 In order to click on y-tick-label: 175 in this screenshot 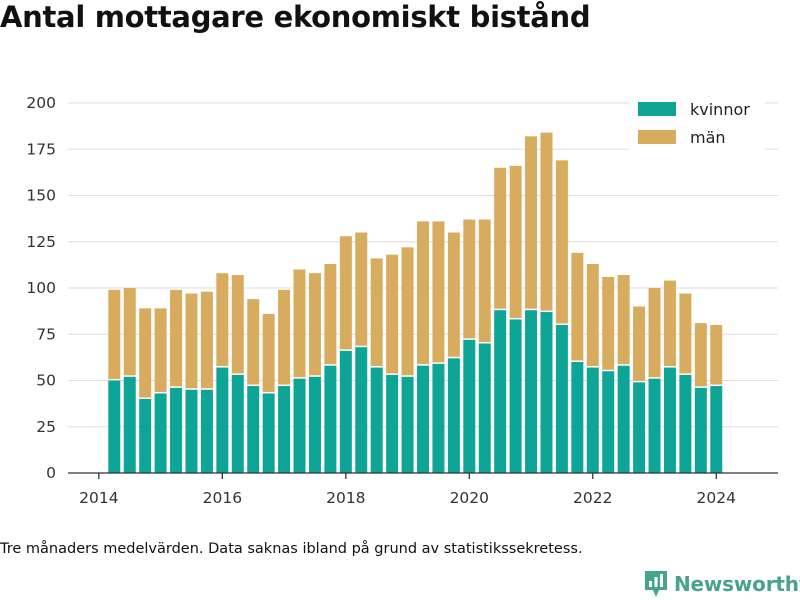, I will do `click(41, 149)`.